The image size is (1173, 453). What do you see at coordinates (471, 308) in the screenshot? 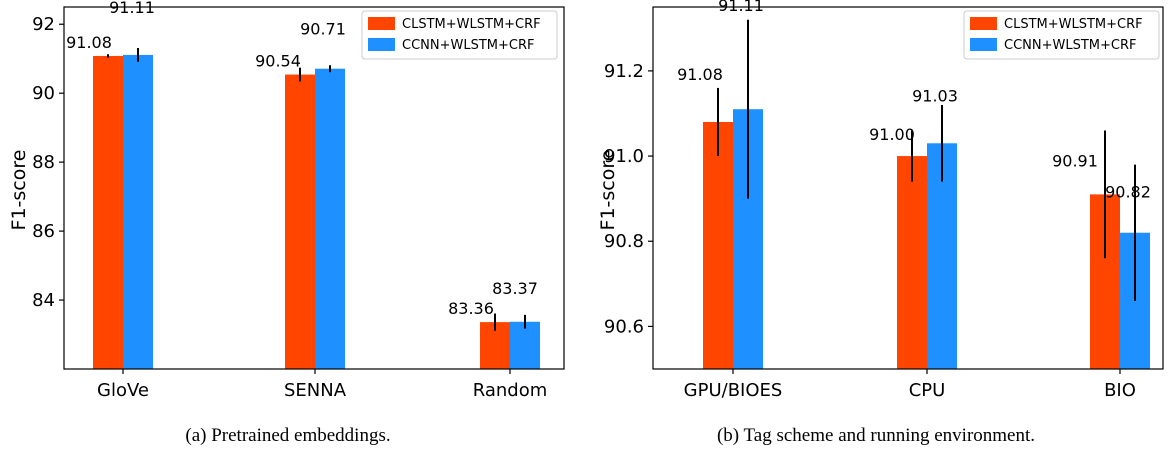
I see `data-label: 83.36` at bounding box center [471, 308].